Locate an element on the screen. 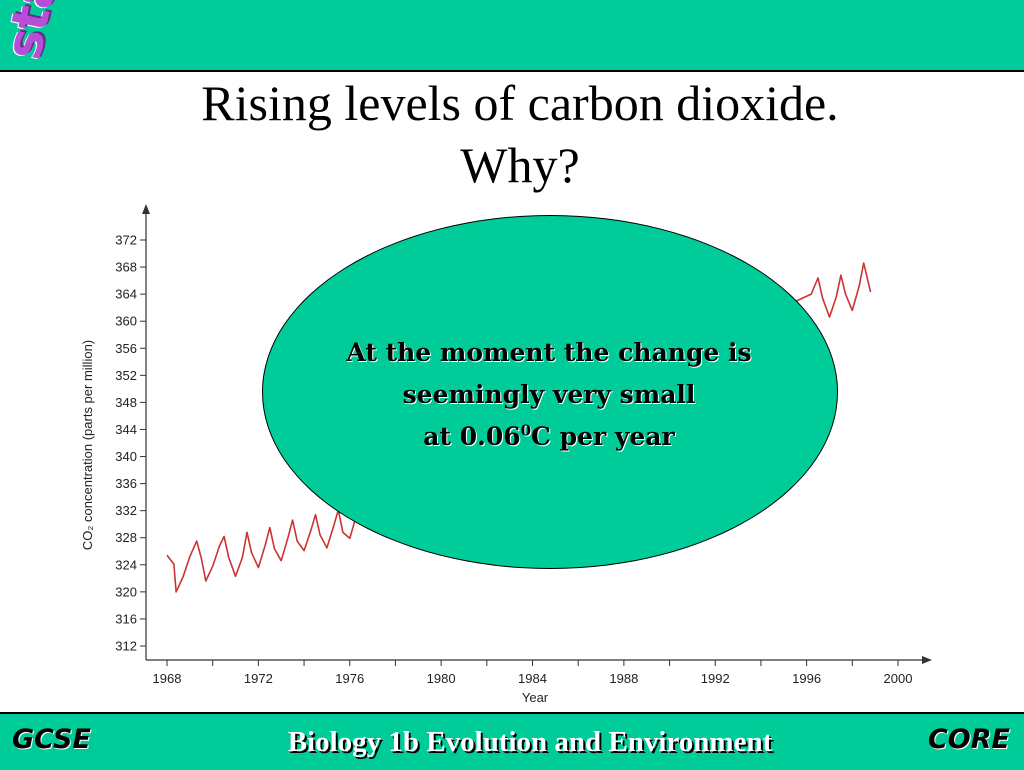 This screenshot has height=770, width=1024. y-tick-label: 372 is located at coordinates (126, 240).